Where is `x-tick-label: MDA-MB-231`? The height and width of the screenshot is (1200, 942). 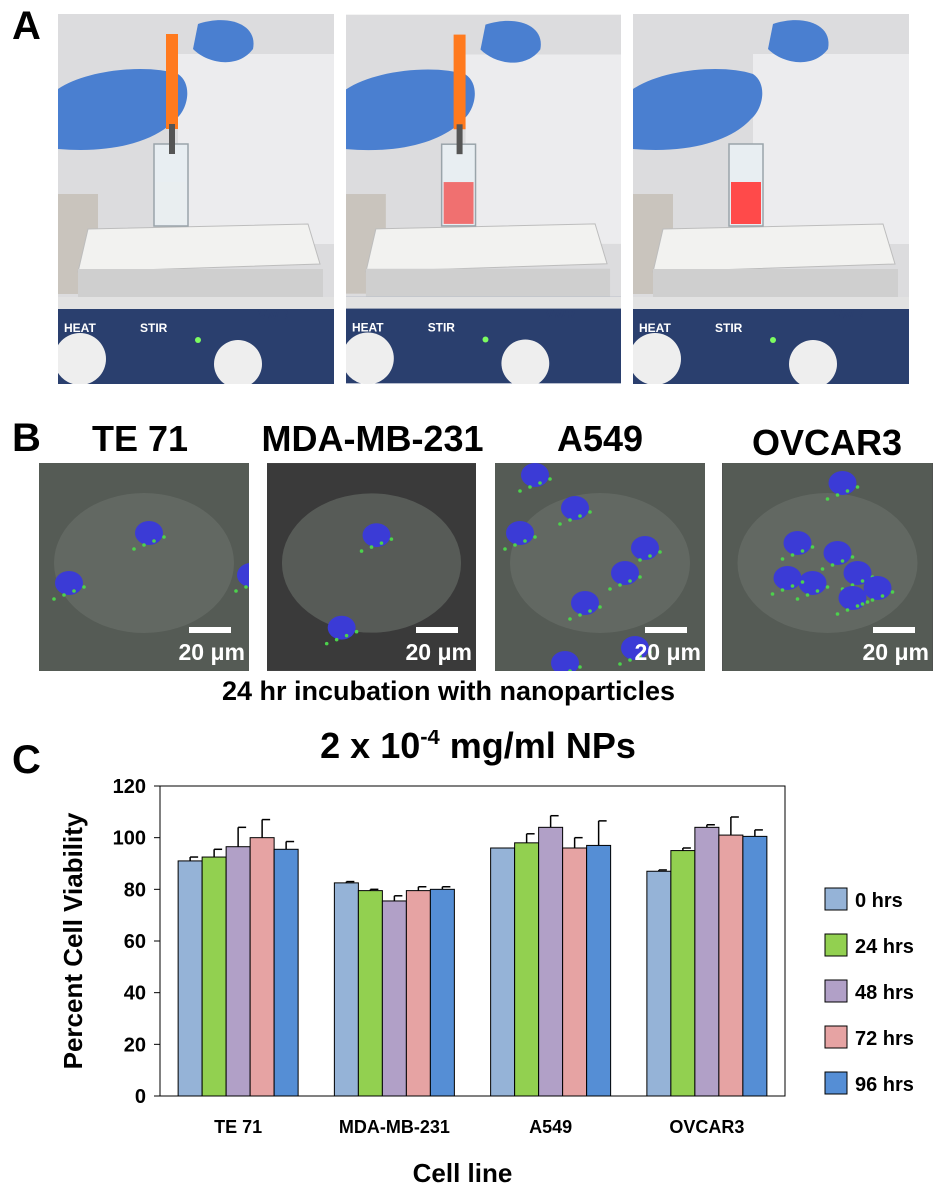
x-tick-label: MDA-MB-231 is located at coordinates (394, 1127).